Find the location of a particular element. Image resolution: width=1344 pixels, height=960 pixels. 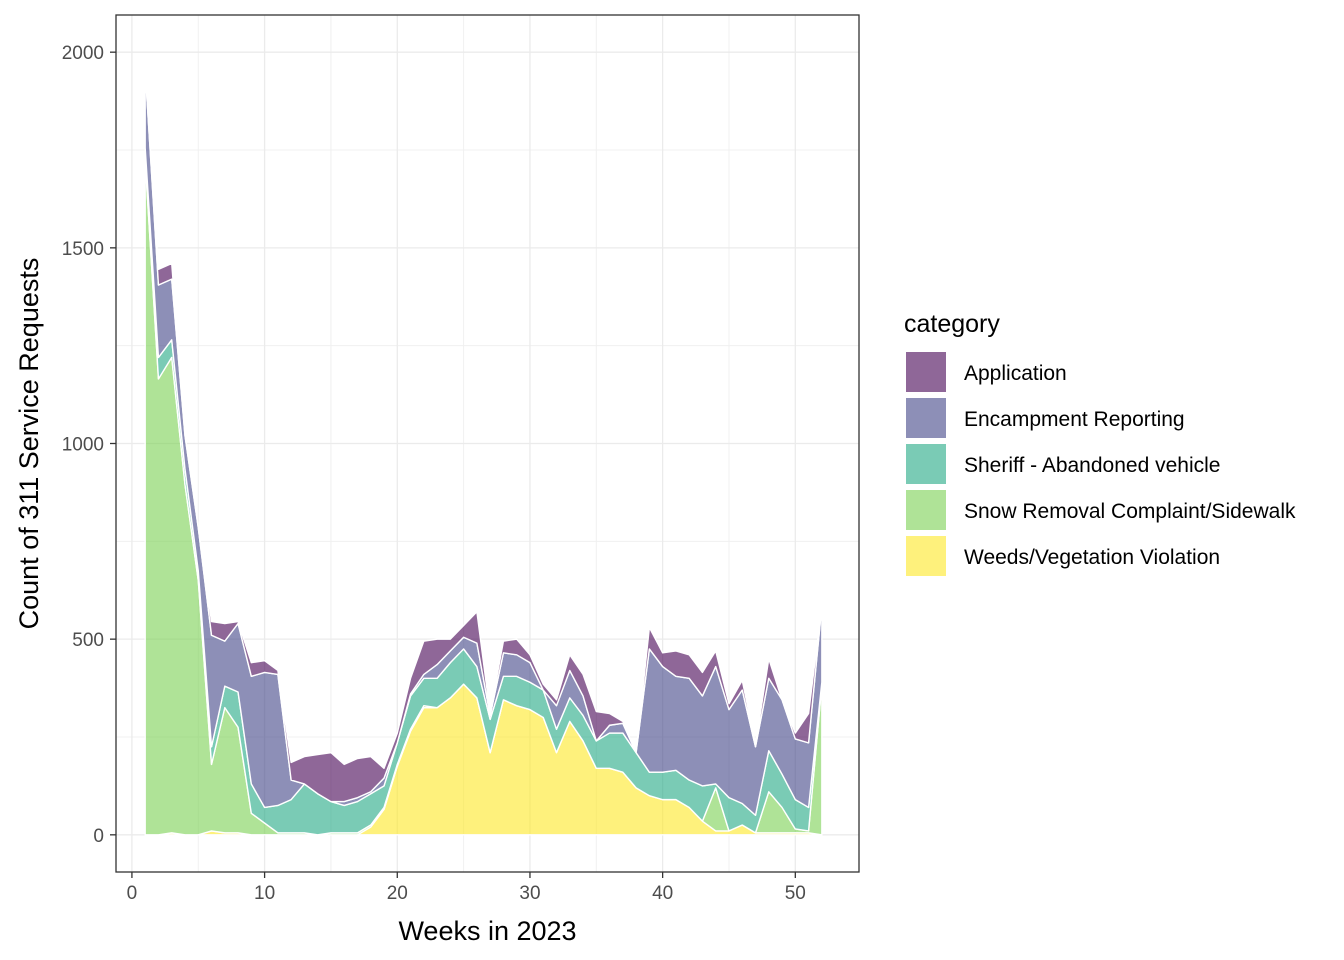

legend-label-weeds-vegetation-violation: Weeds/Vegetation Violation is located at coordinates (1092, 557).